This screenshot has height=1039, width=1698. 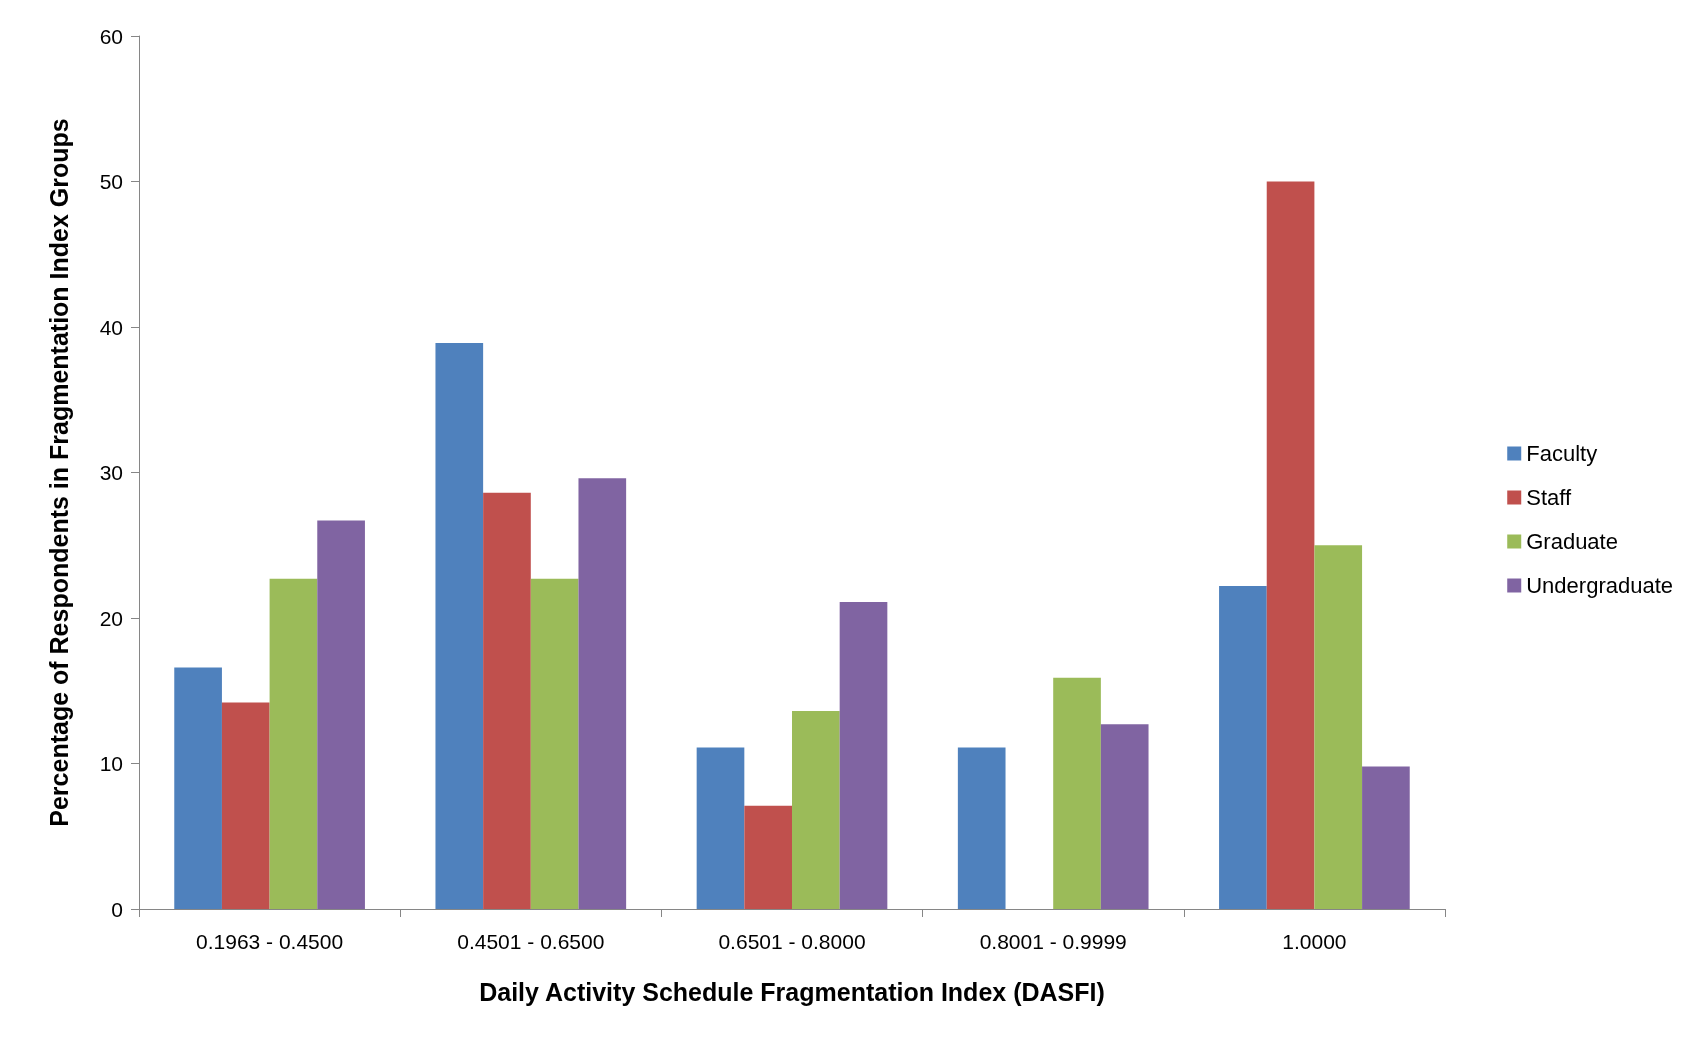 I want to click on y-tick-label: 30, so click(x=111, y=472).